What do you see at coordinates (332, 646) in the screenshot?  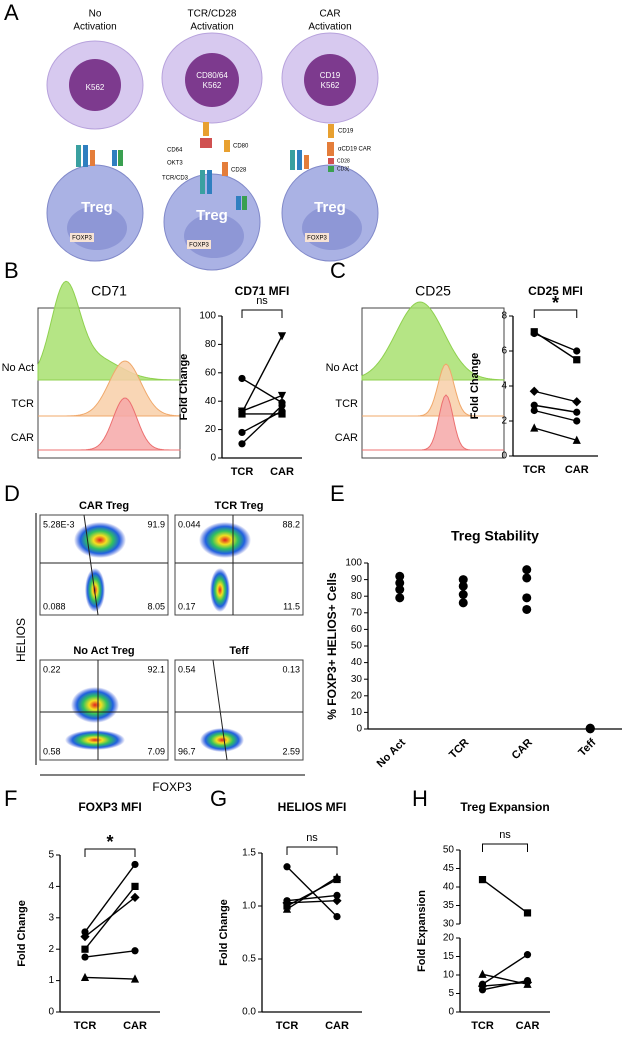 I see `y-axis-label: % FOXP3+ HELIOS+ Cells` at bounding box center [332, 646].